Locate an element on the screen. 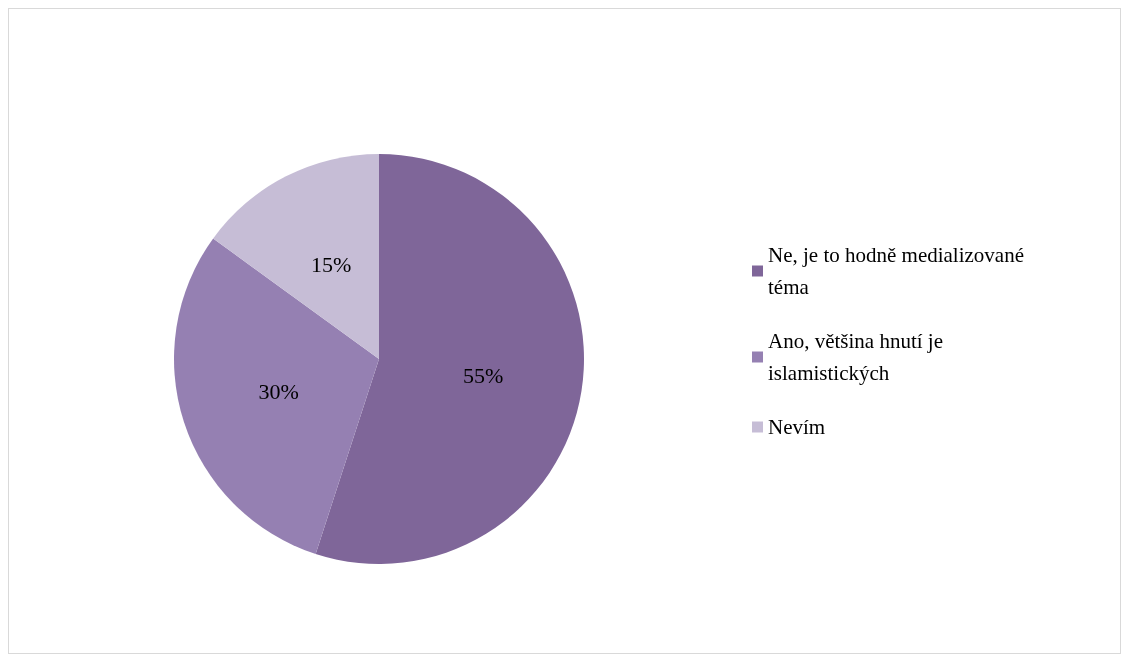 The width and height of the screenshot is (1131, 664). data-label: 30% is located at coordinates (278, 392).